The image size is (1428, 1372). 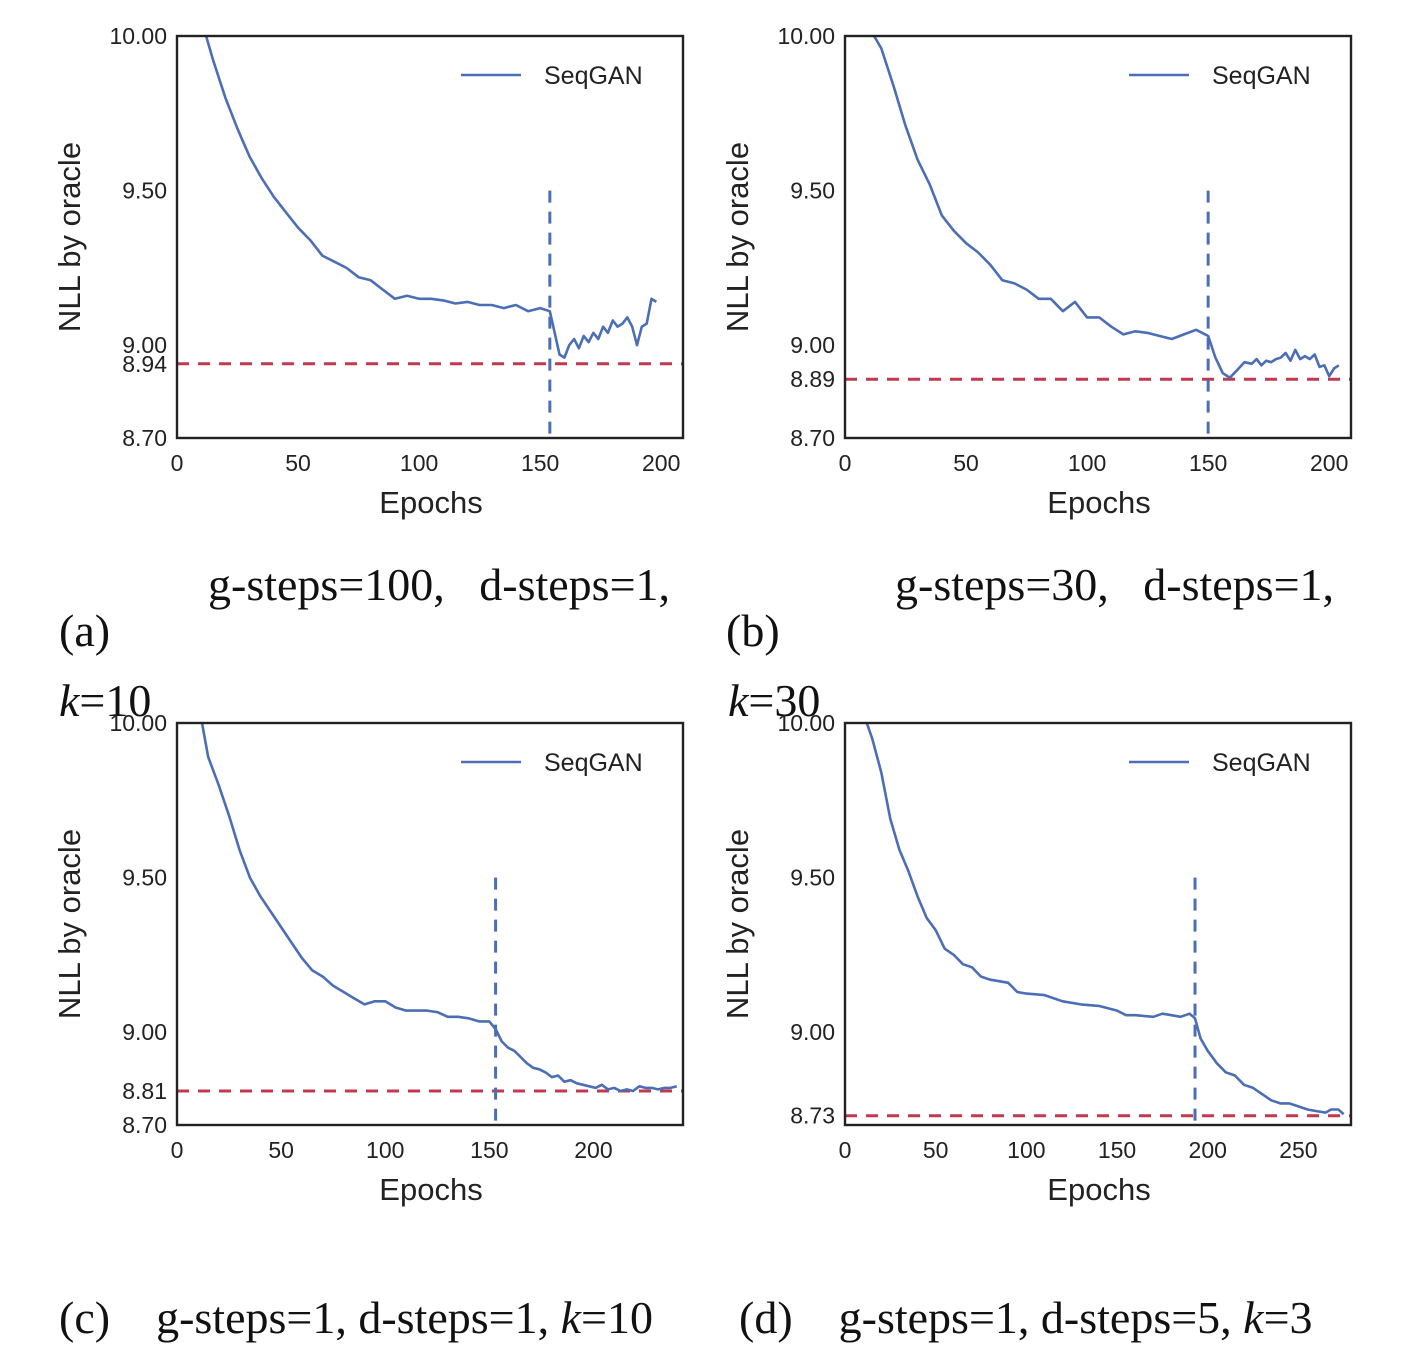 I want to click on caption-a-text: g-steps=100, d-steps=1,, so click(x=439, y=584).